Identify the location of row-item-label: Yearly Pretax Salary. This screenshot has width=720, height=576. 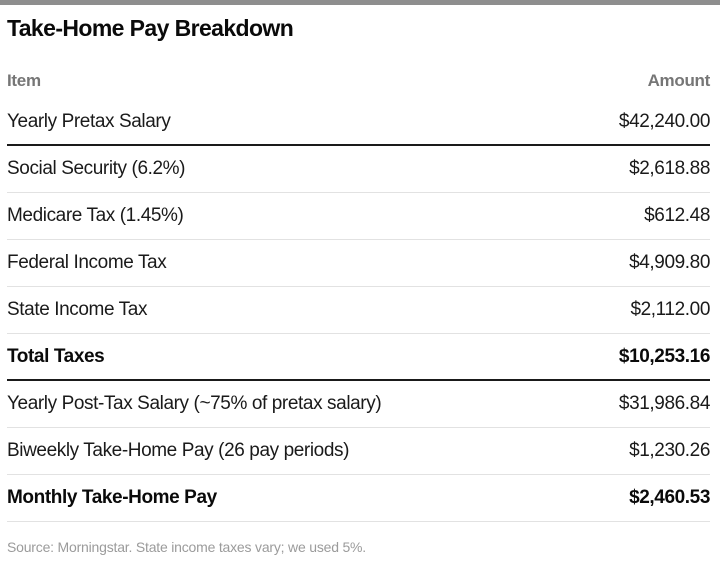
(89, 121).